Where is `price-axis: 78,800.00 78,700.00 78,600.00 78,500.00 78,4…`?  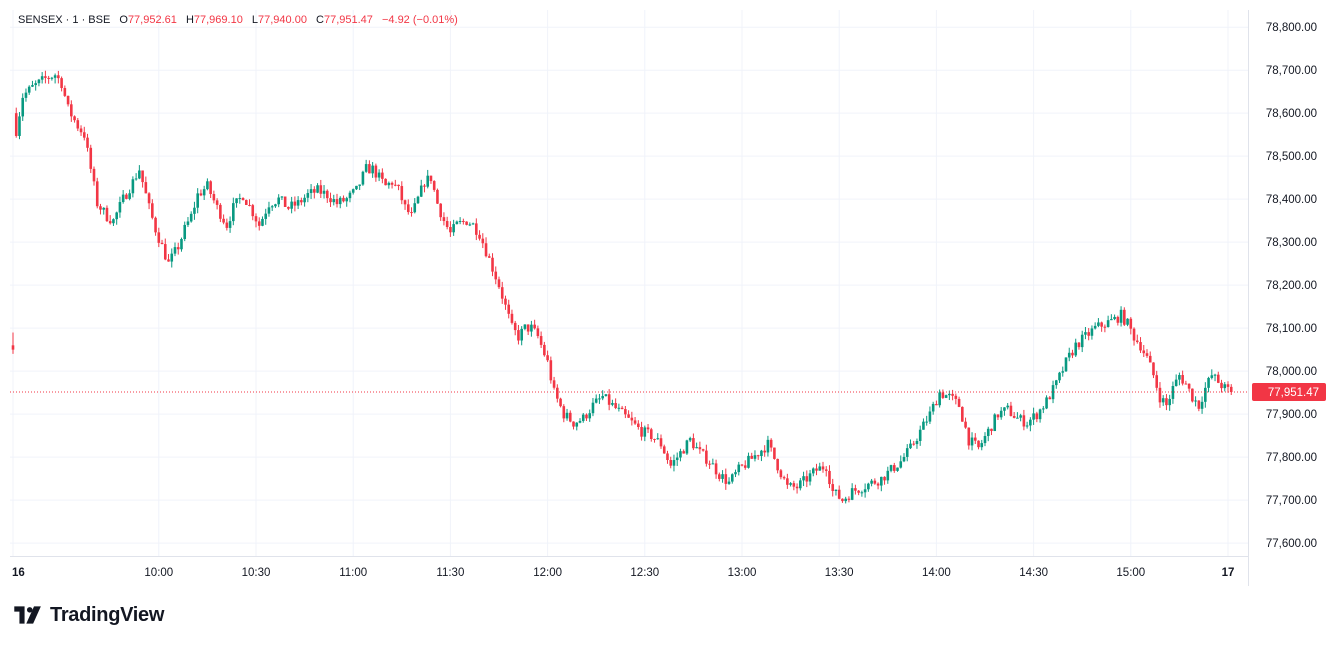
price-axis: 78,800.00 78,700.00 78,600.00 78,500.00 78,4… is located at coordinates (1289, 286).